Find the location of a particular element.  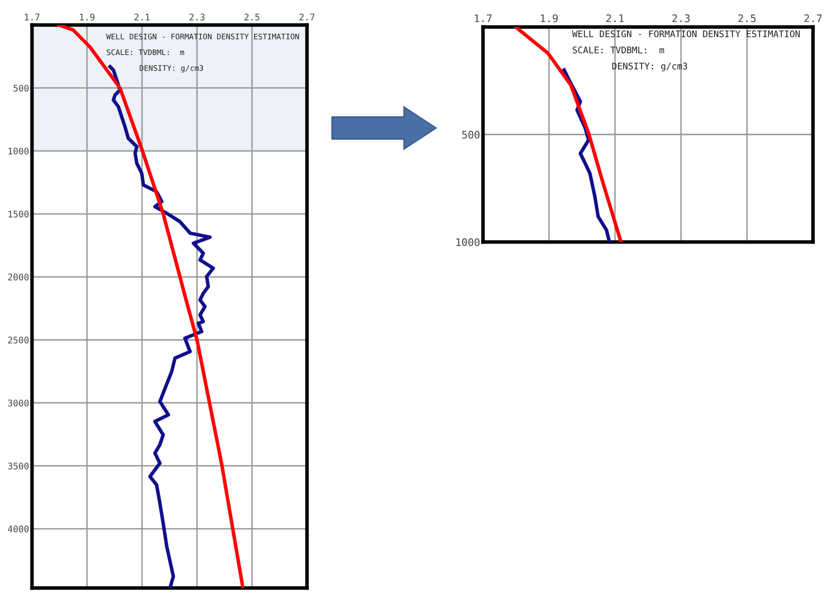

y-tick-label: 3000 is located at coordinates (18, 403).